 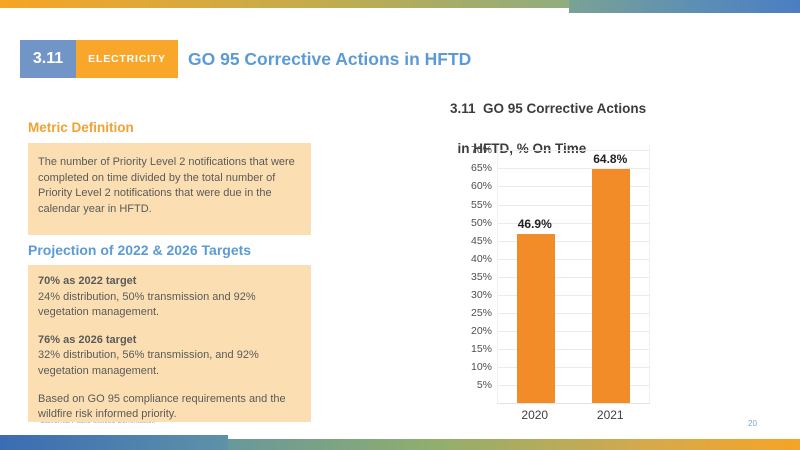 I want to click on slide-title: GO 95 Corrective Actions in HFTD, so click(x=330, y=58).